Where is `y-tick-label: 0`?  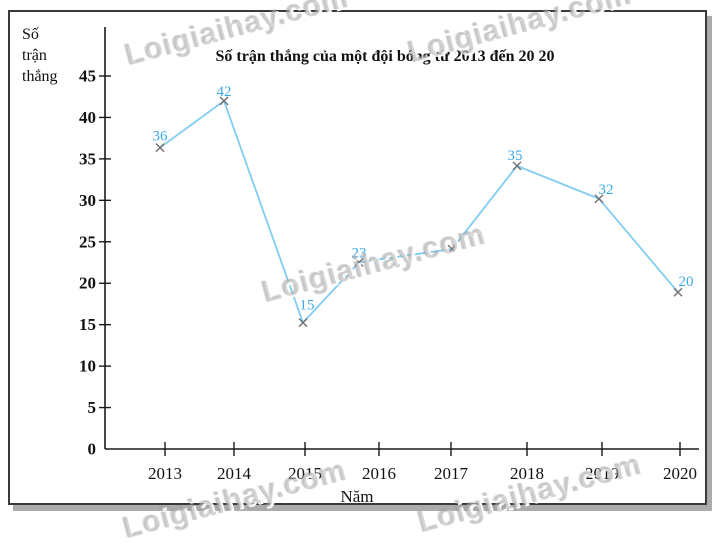
y-tick-label: 0 is located at coordinates (92, 449).